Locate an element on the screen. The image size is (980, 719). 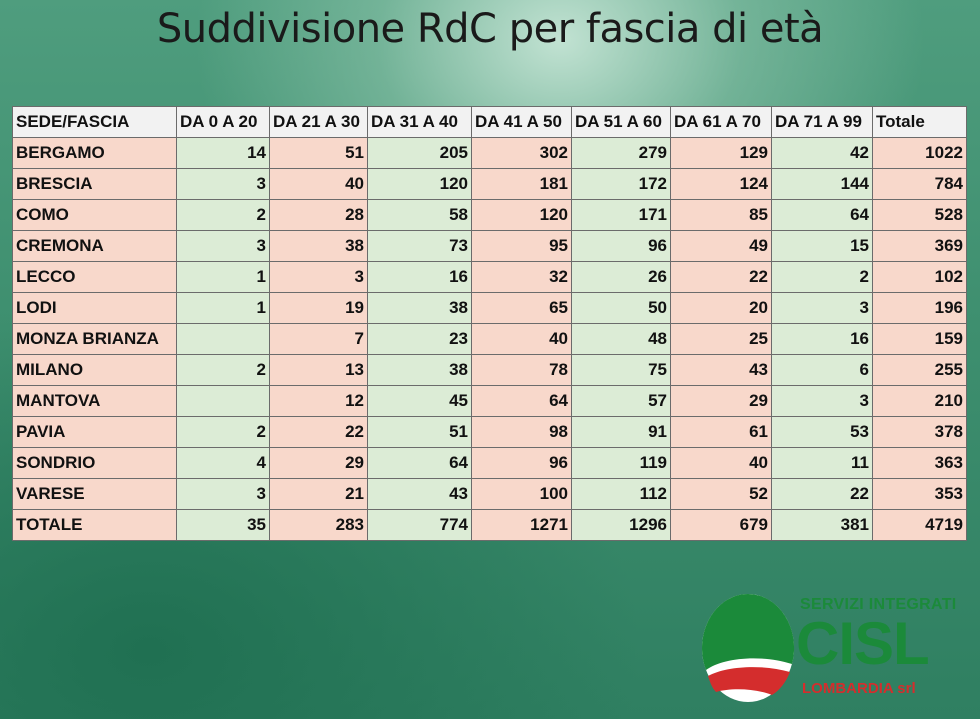
value-cell: 14 is located at coordinates (223, 153).